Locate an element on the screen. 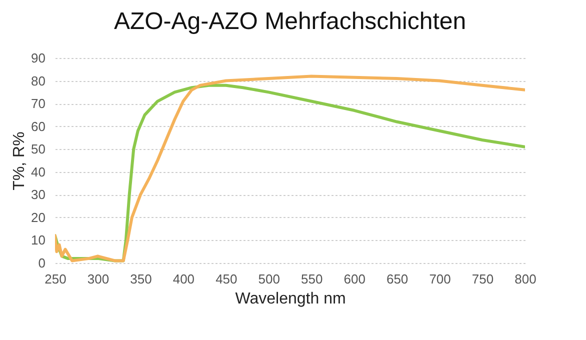  y-tick-label: 80 is located at coordinates (38, 80).